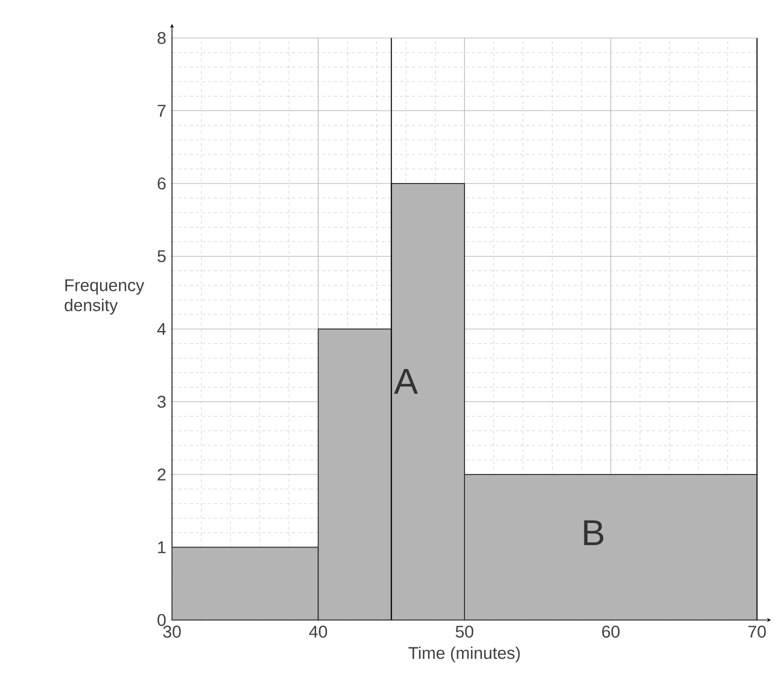  Describe the element at coordinates (318, 632) in the screenshot. I see `x-tick-label: 40` at that location.